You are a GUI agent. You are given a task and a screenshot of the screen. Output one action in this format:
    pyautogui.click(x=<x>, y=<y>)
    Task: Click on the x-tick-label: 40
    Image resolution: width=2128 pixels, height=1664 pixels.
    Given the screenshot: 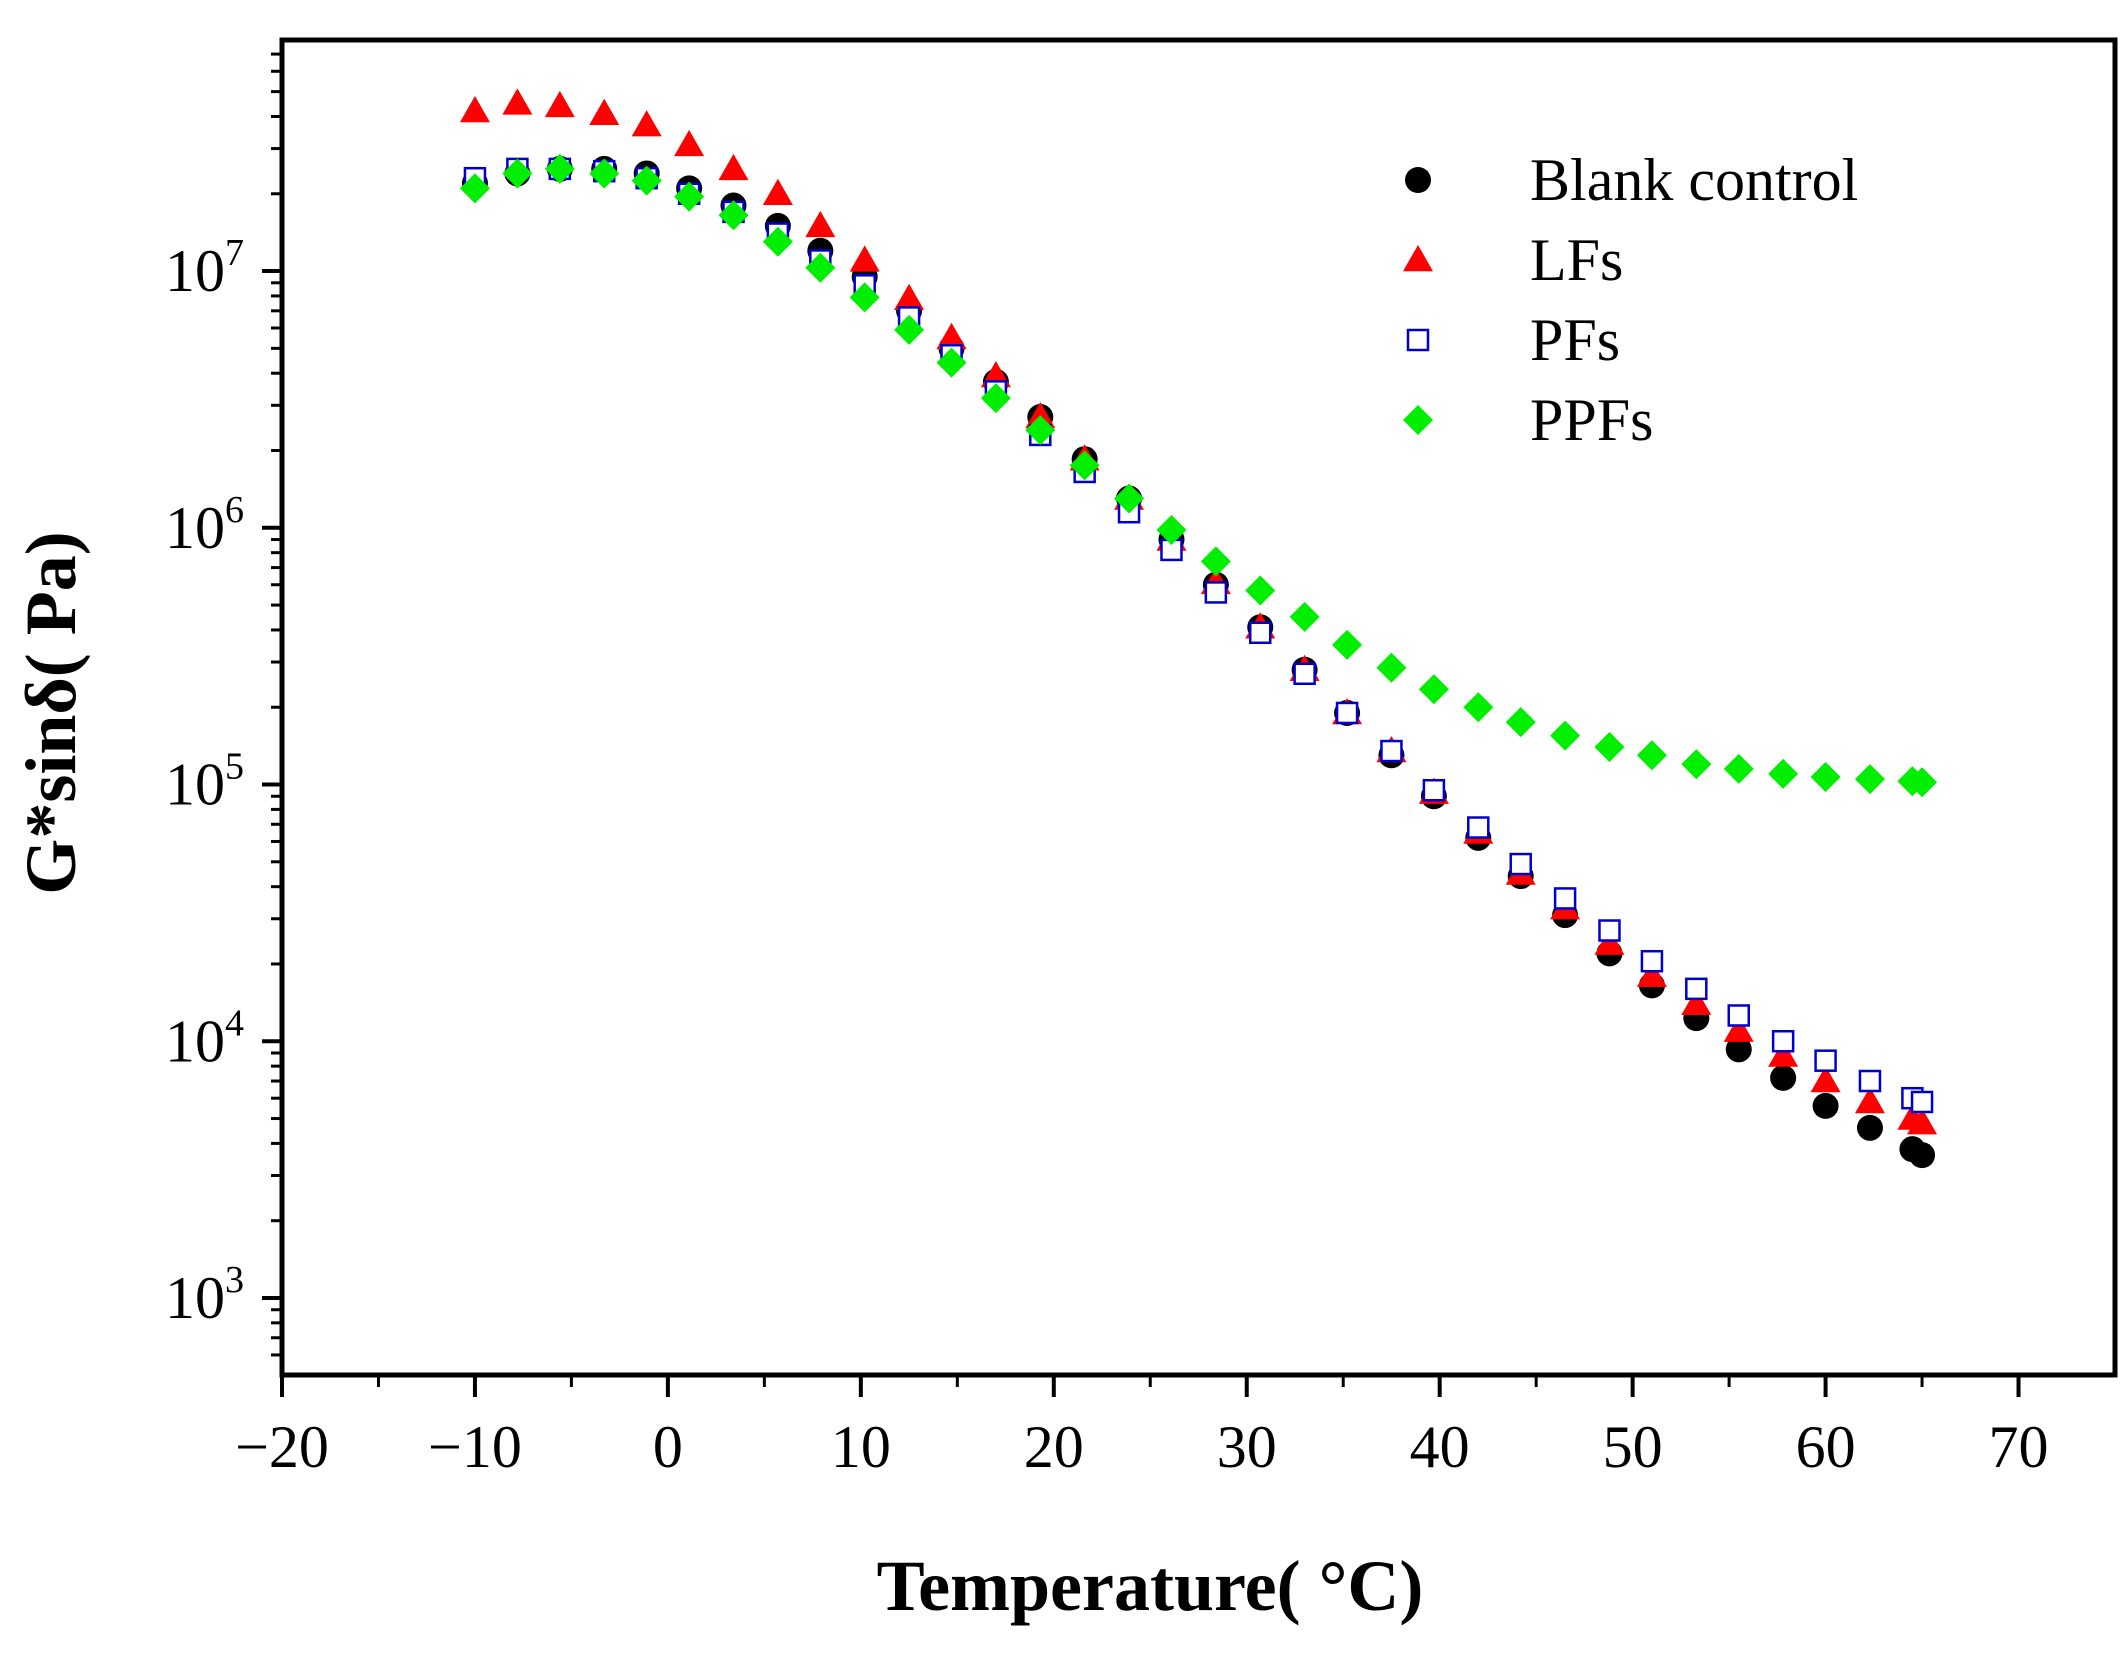 What is the action you would take?
    pyautogui.click(x=1440, y=1447)
    